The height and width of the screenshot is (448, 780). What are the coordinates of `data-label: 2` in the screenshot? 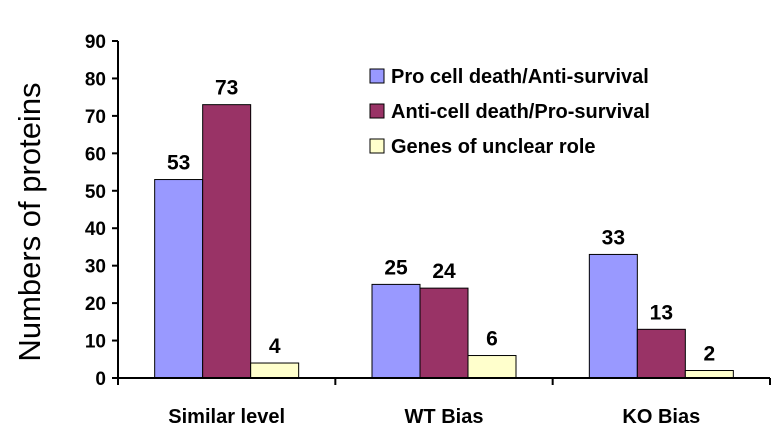 It's located at (709, 354).